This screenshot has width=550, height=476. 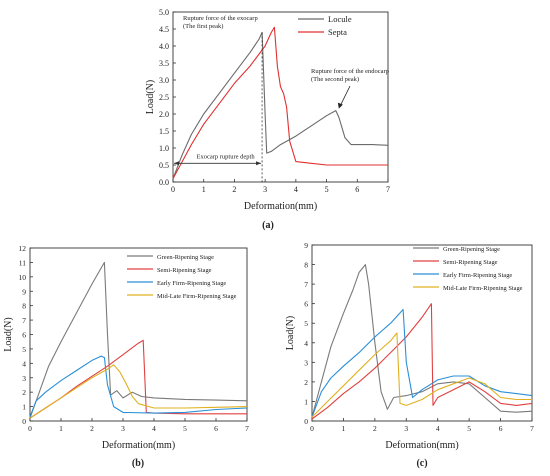 I want to click on annotation-endocarp-peak-sub: (The second peak), so click(x=335, y=79).